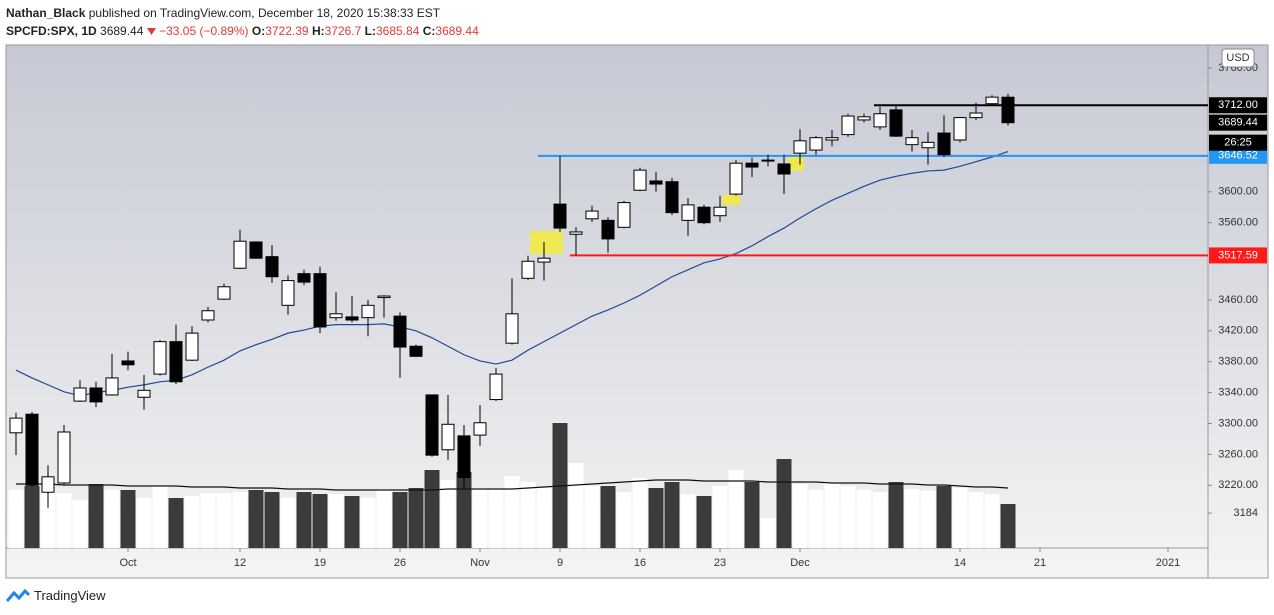 The height and width of the screenshot is (615, 1274). I want to click on x-tick-label: 14, so click(960, 563).